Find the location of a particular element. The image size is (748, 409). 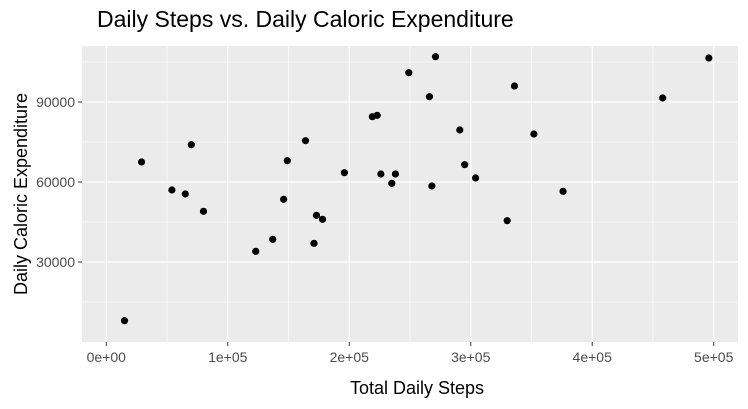

x-tick-label: 2e+05 is located at coordinates (350, 357).